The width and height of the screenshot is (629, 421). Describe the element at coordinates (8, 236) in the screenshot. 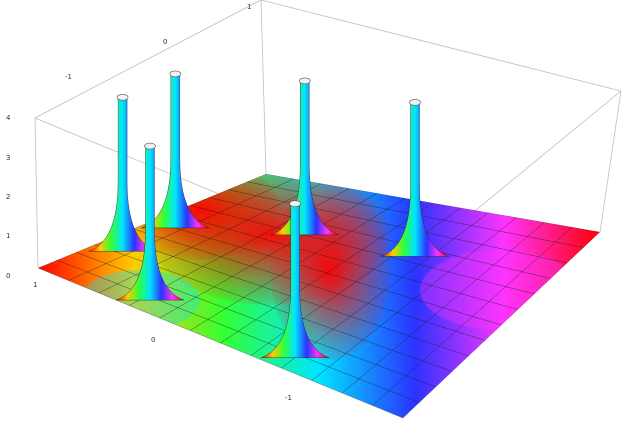

I see `z-tick-1: 1` at that location.